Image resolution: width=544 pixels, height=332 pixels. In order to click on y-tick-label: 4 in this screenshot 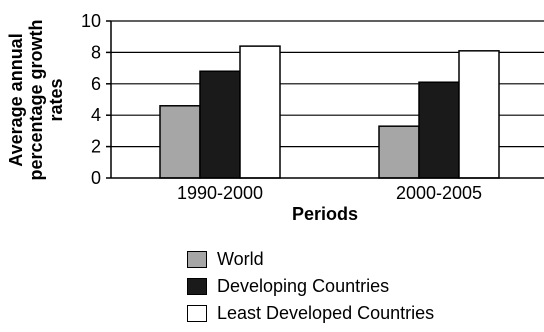, I will do `click(96, 115)`.